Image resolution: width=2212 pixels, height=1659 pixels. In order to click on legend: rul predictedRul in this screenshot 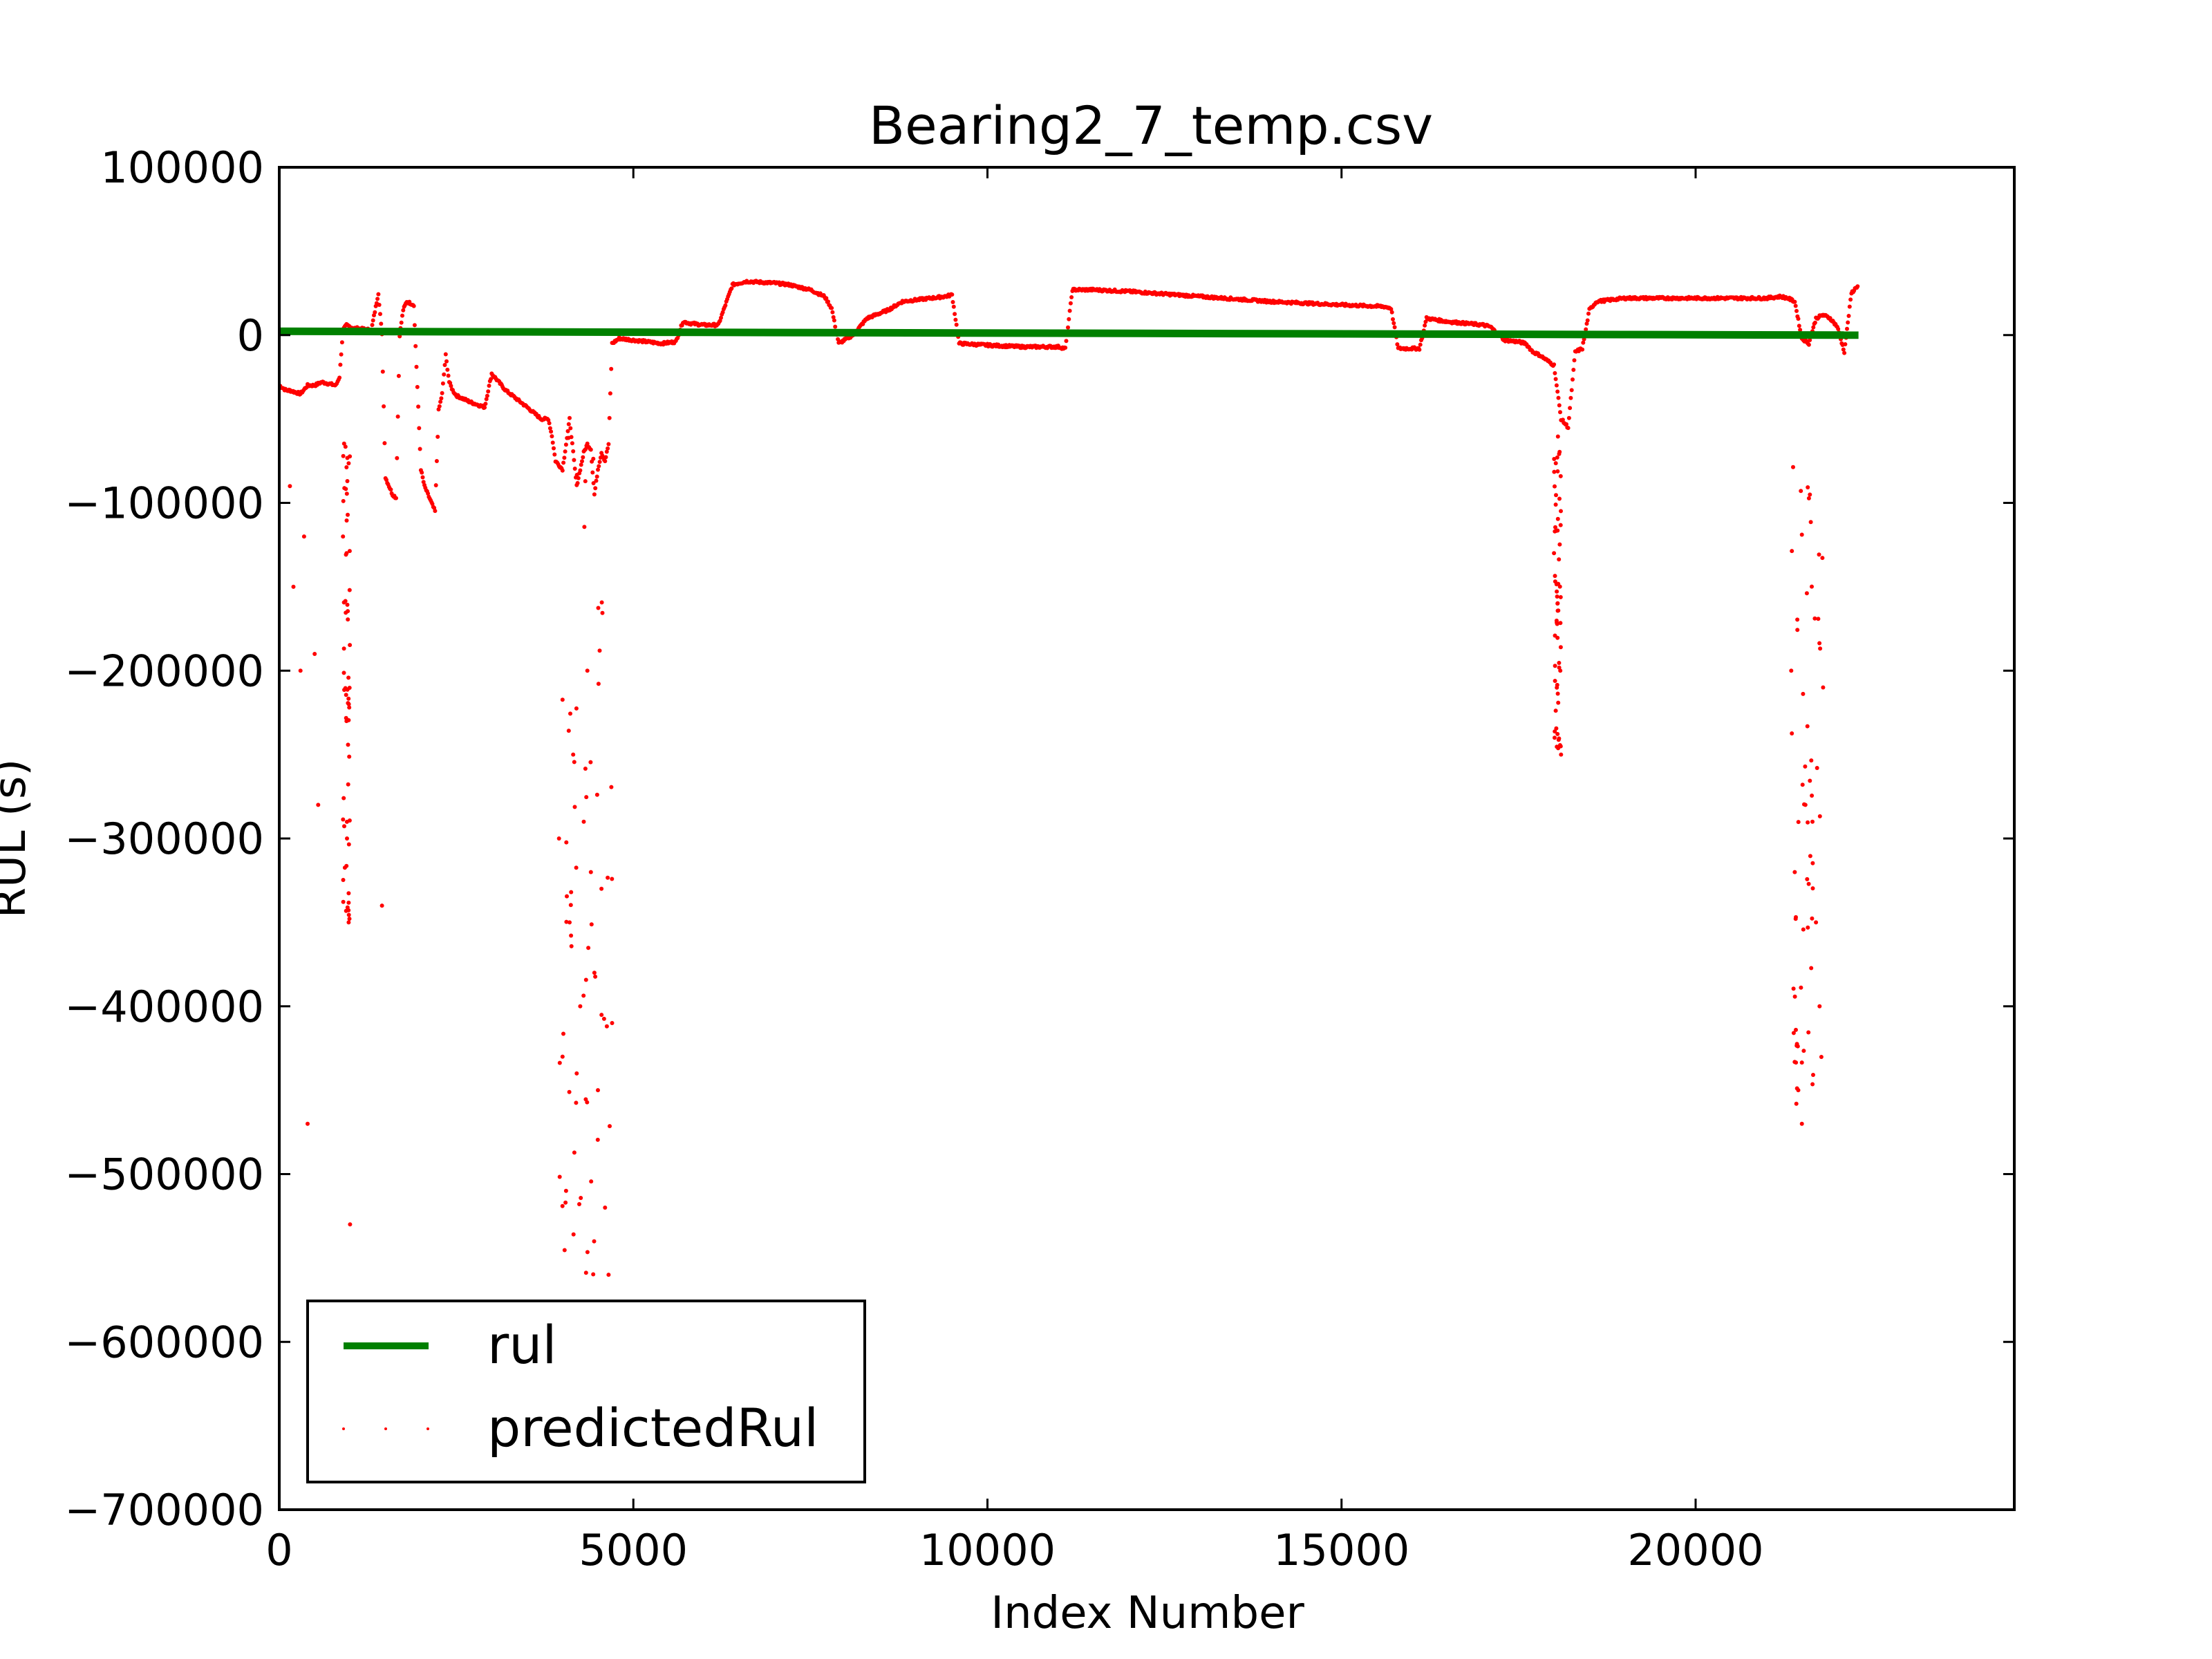, I will do `click(586, 1391)`.